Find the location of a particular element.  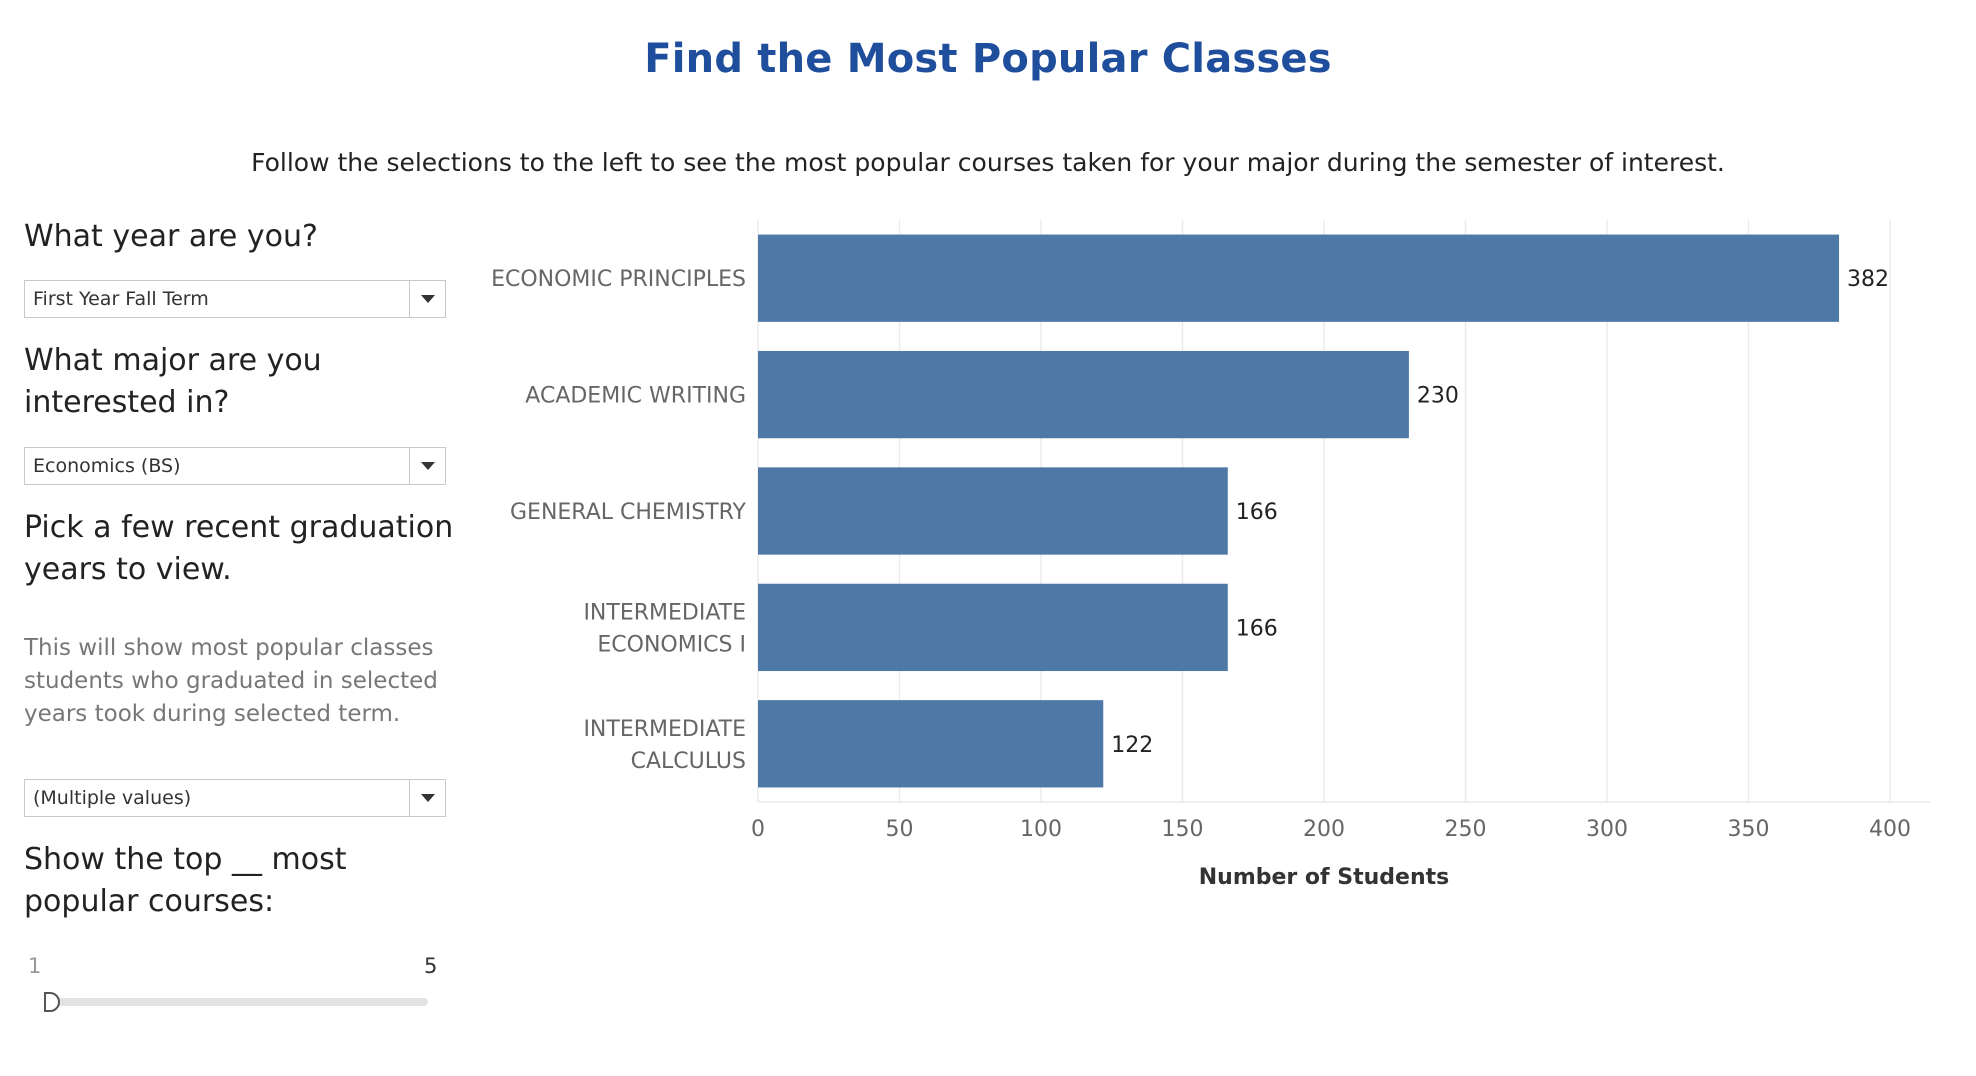

data-label: 122 is located at coordinates (1132, 745).